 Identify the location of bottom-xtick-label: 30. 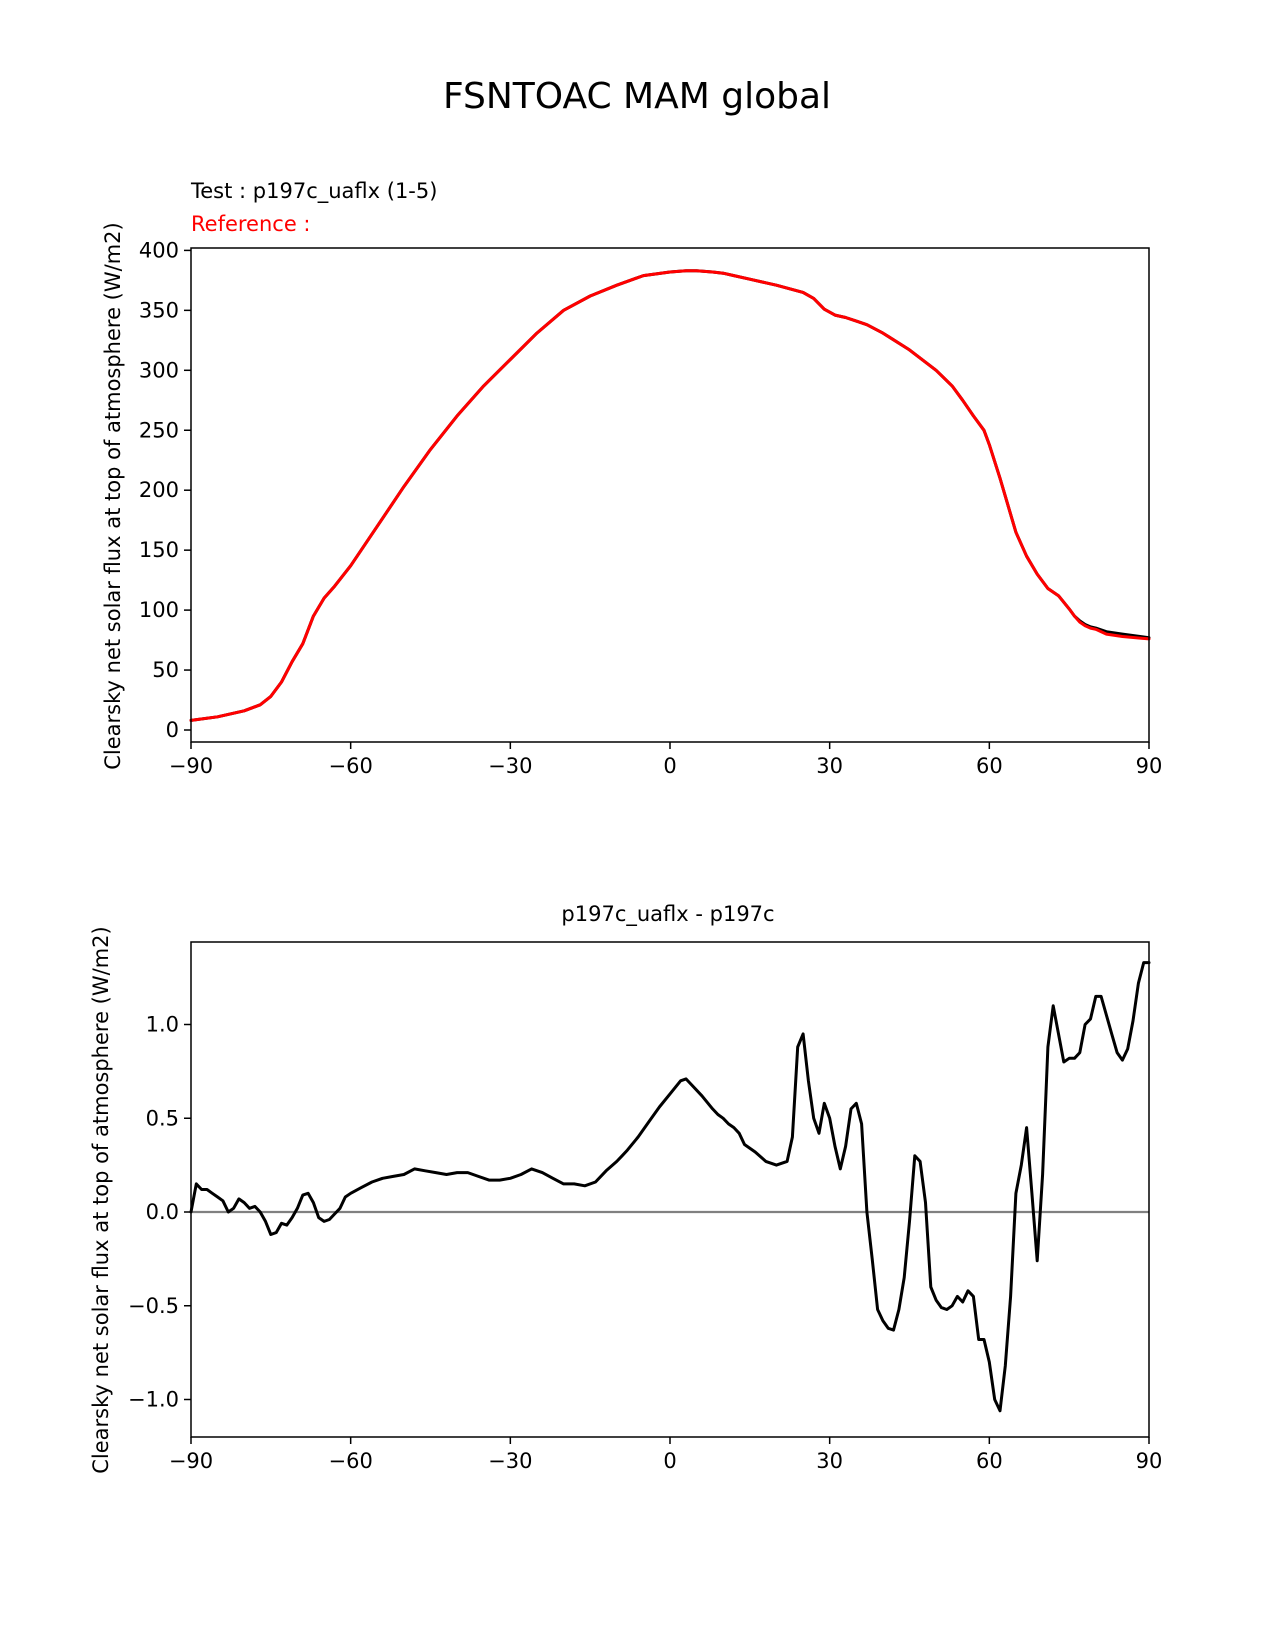
(829, 1461).